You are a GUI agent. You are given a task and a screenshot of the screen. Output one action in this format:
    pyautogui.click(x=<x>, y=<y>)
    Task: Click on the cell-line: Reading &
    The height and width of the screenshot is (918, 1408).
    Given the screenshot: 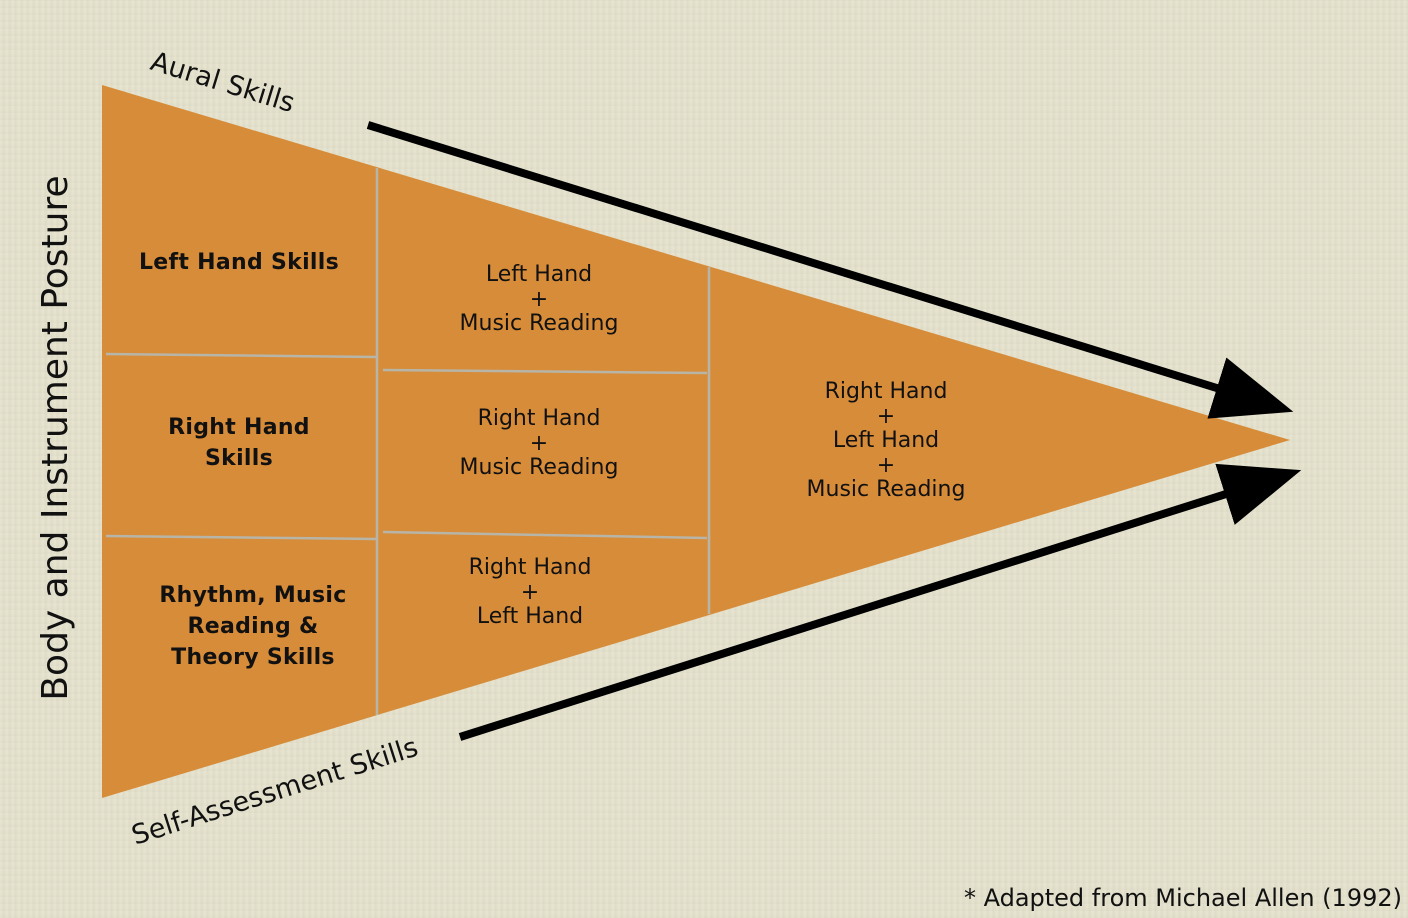 What is the action you would take?
    pyautogui.click(x=253, y=626)
    